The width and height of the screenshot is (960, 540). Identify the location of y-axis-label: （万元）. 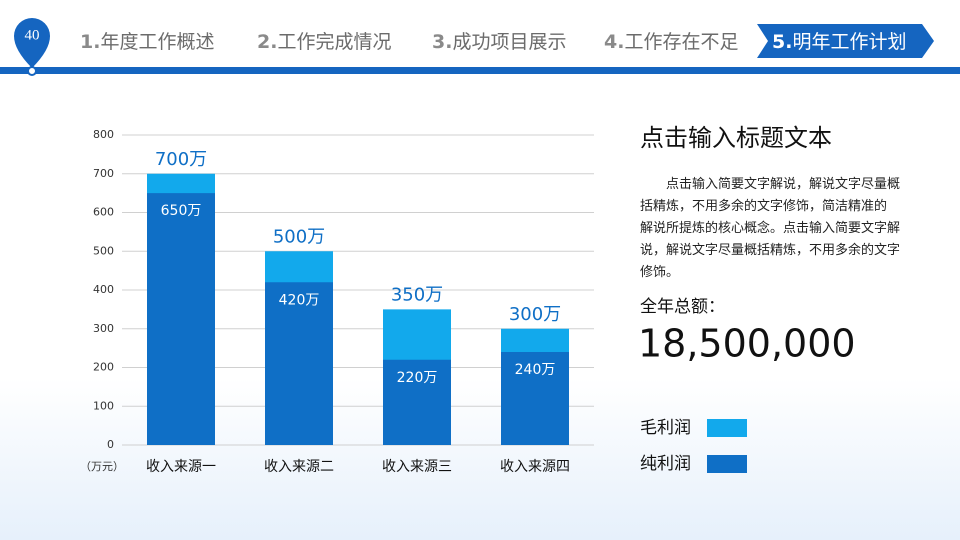
(102, 466).